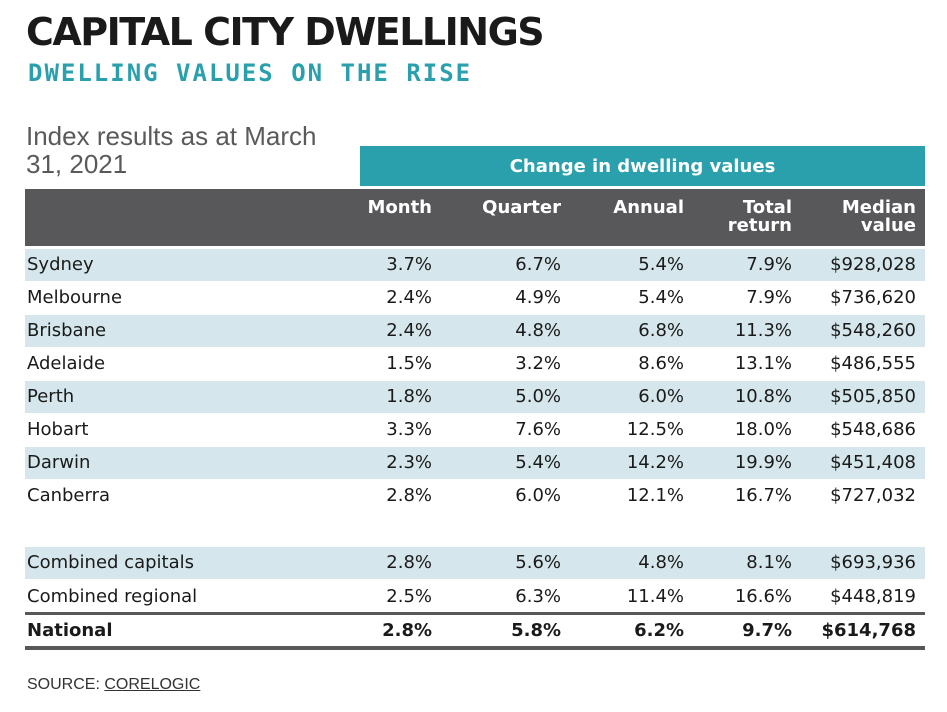 The width and height of the screenshot is (947, 712). What do you see at coordinates (538, 363) in the screenshot?
I see `cell-adelaide-quarter: 3.2%` at bounding box center [538, 363].